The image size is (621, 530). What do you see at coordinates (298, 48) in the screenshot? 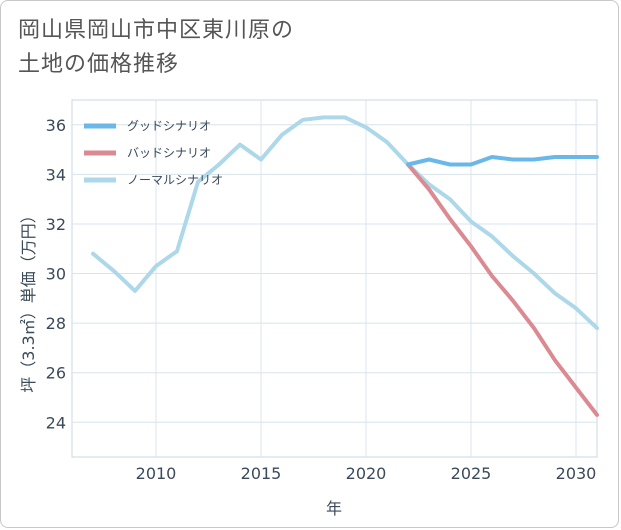
I see `chart-title: 岡山県岡山市中区東川原の 土地の価格推移` at bounding box center [298, 48].